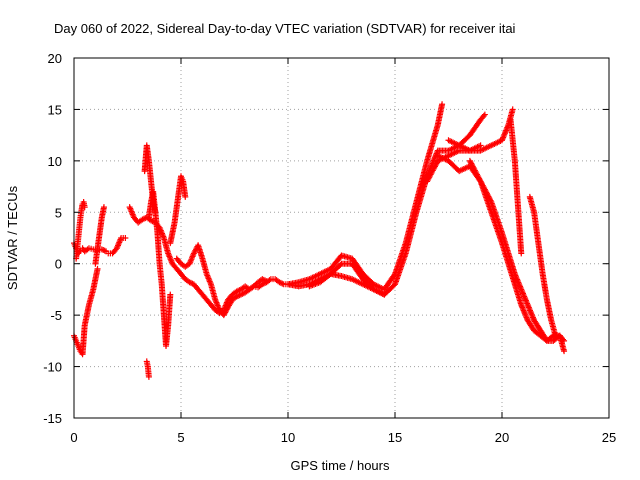 Image resolution: width=640 pixels, height=480 pixels. Describe the element at coordinates (395, 220) in the screenshot. I see `series-track-l` at that location.